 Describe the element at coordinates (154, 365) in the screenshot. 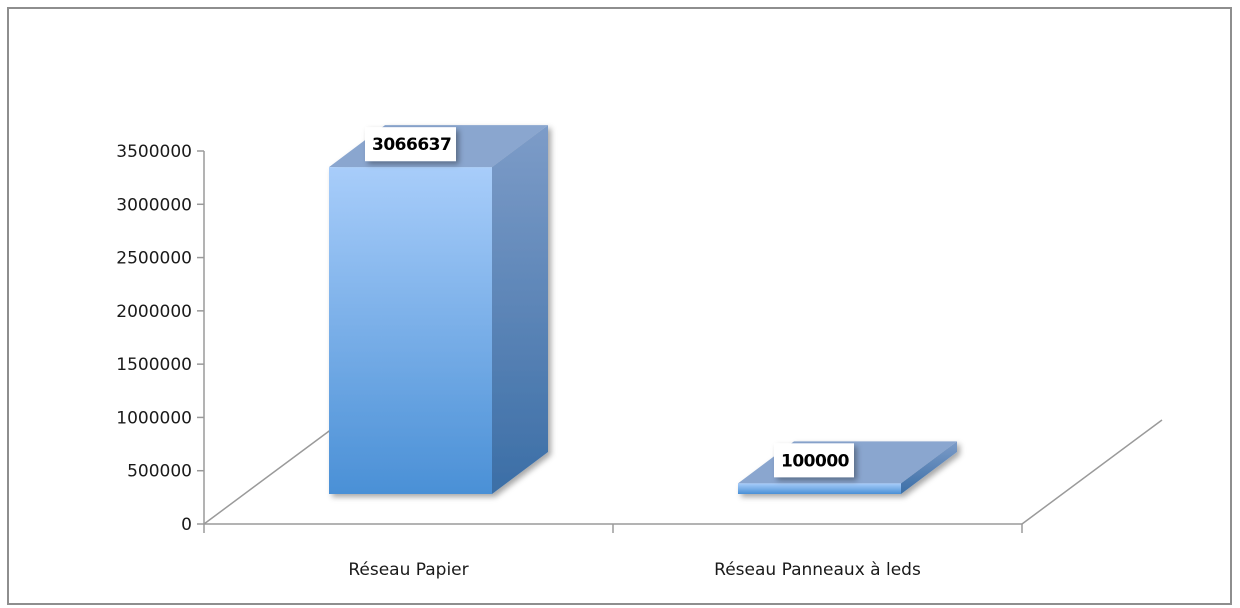

I see `y-tick-label: 1500000` at that location.